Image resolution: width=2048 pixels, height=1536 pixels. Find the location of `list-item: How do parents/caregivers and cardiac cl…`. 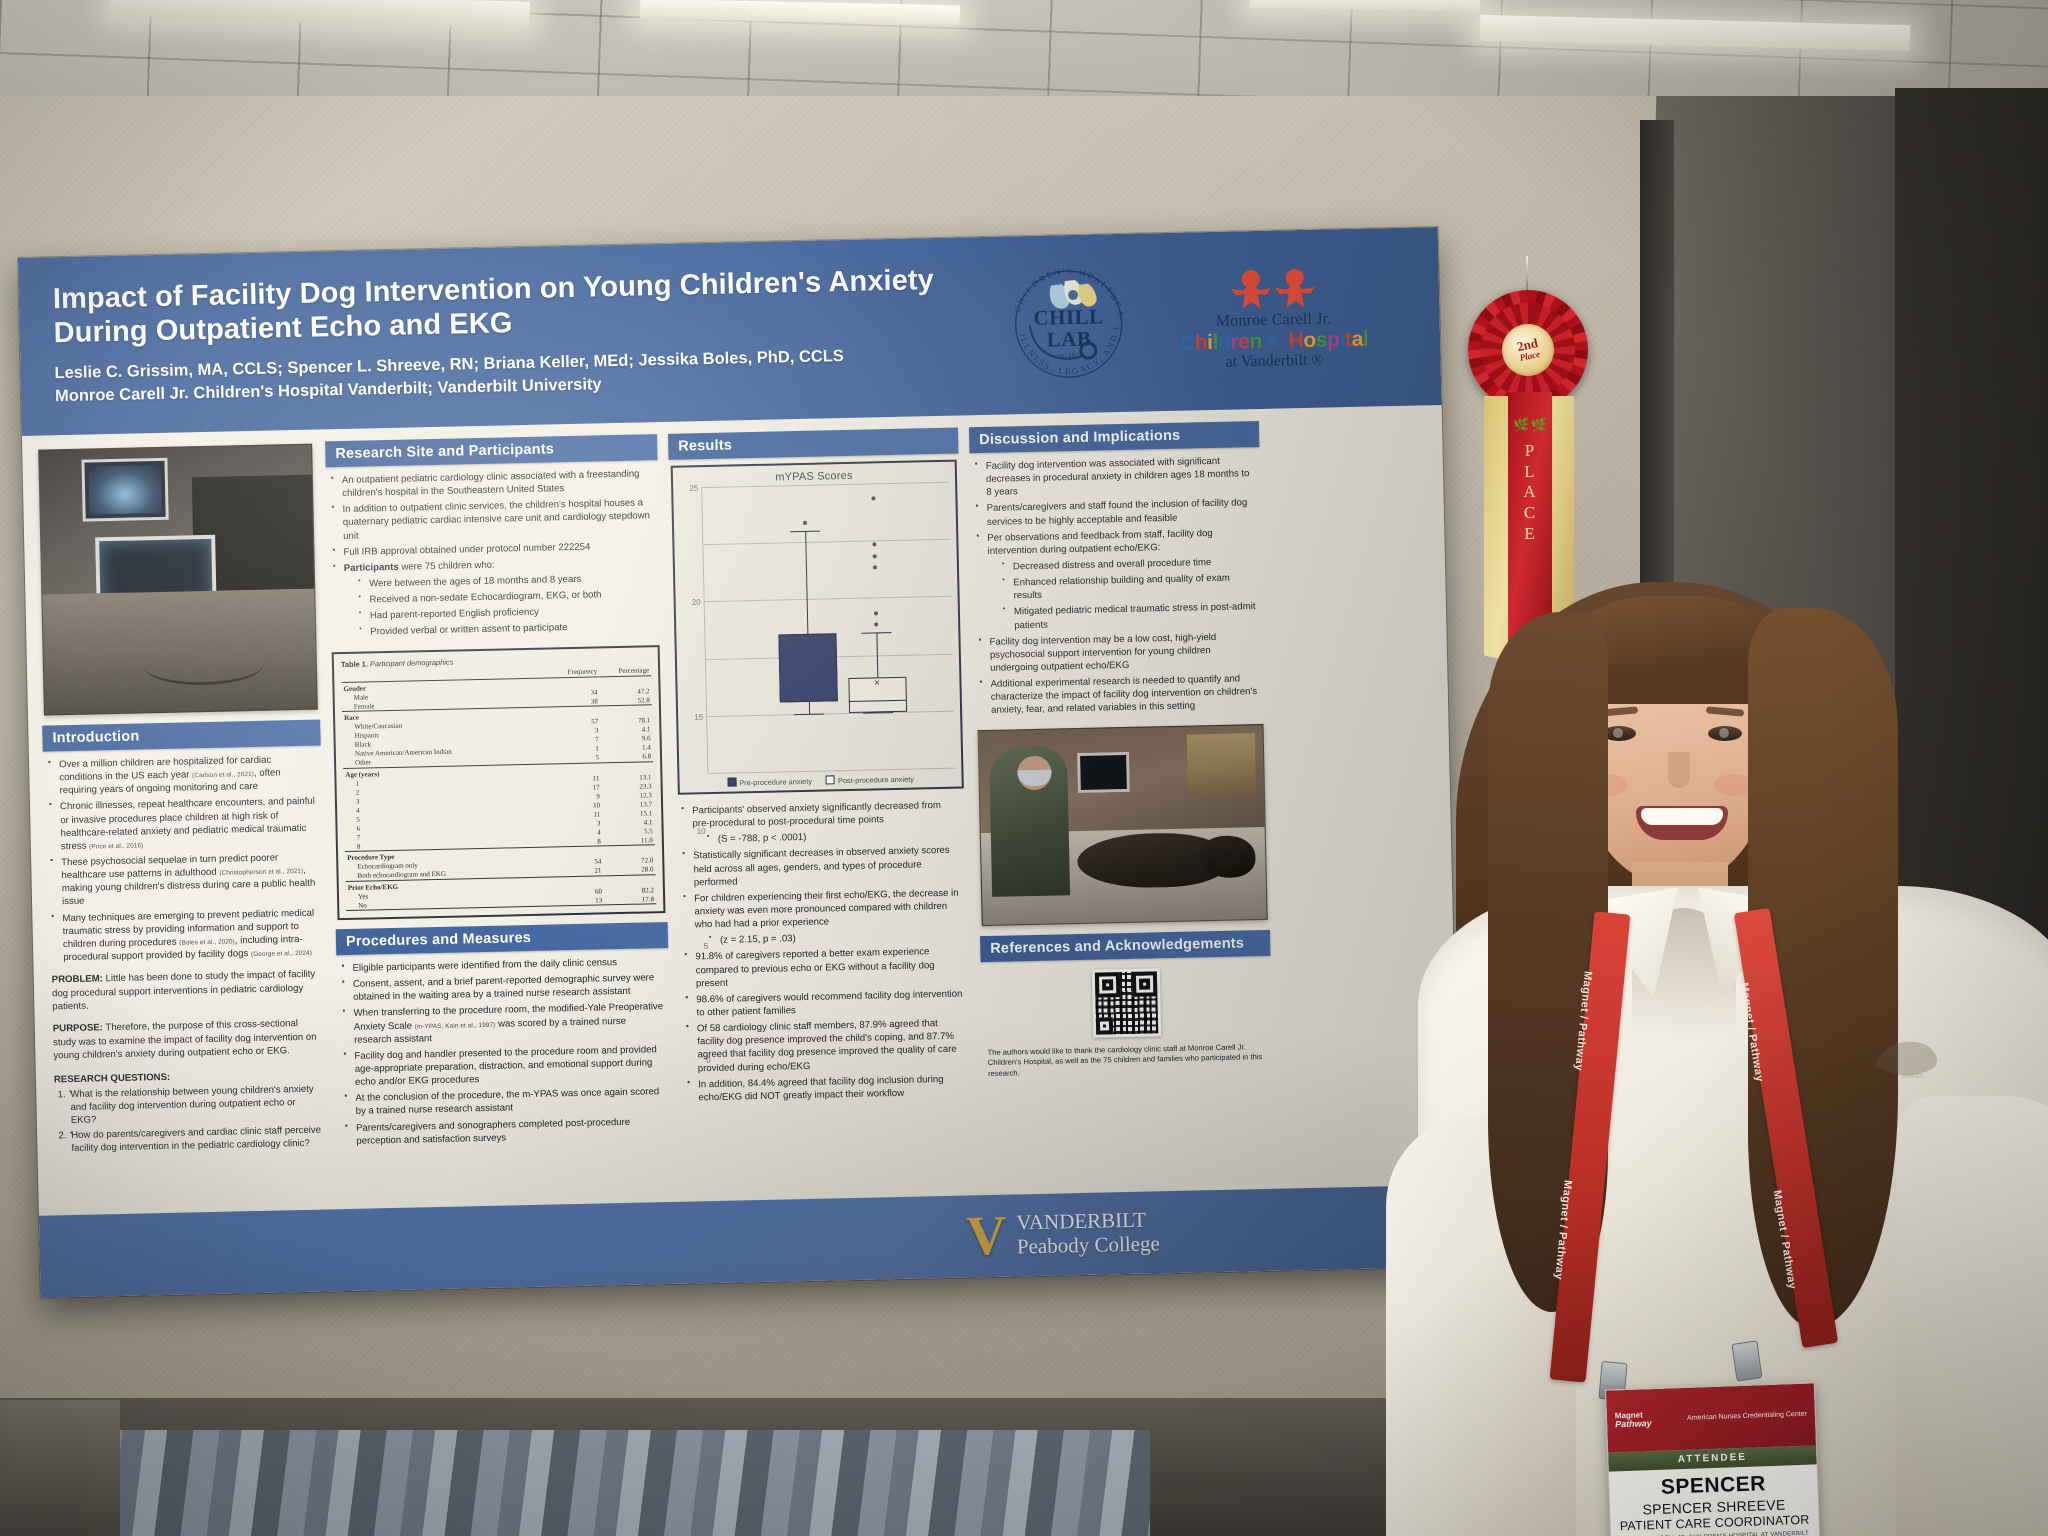

list-item: How do parents/caregivers and cardiac cl… is located at coordinates (196, 1140).